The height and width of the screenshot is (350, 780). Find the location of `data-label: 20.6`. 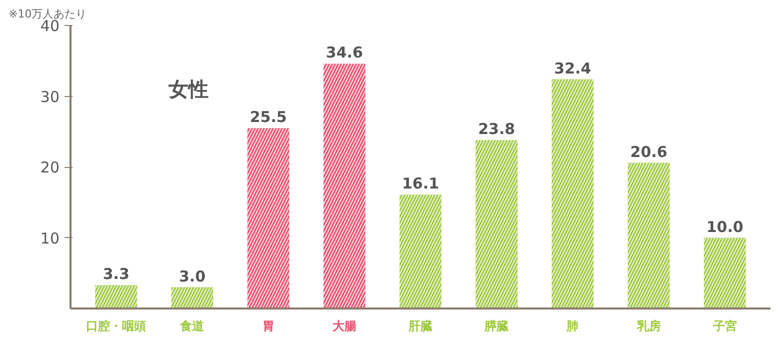

data-label: 20.6 is located at coordinates (649, 151).